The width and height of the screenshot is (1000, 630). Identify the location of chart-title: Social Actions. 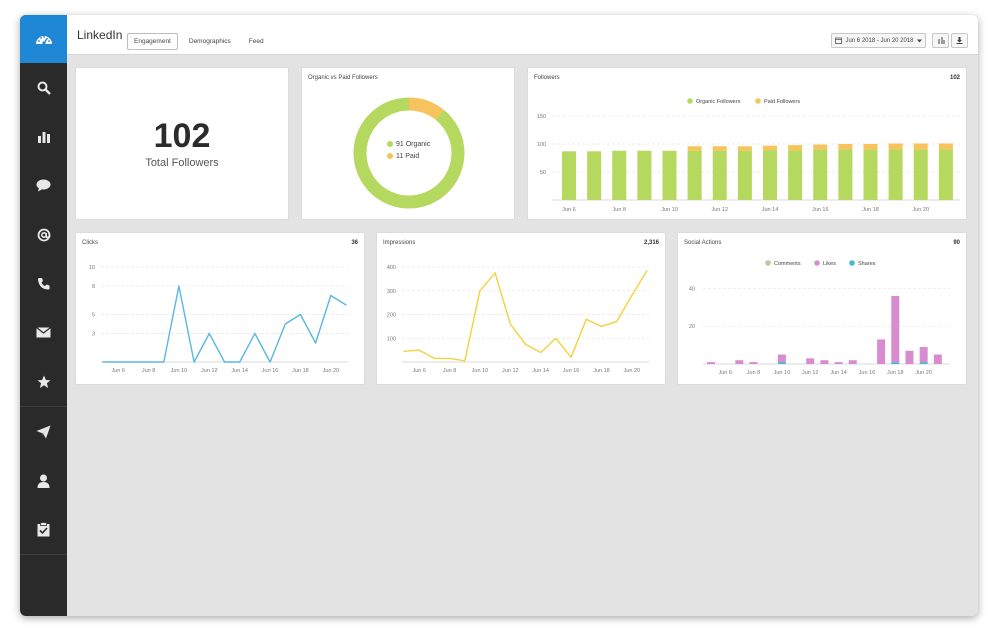
(703, 243).